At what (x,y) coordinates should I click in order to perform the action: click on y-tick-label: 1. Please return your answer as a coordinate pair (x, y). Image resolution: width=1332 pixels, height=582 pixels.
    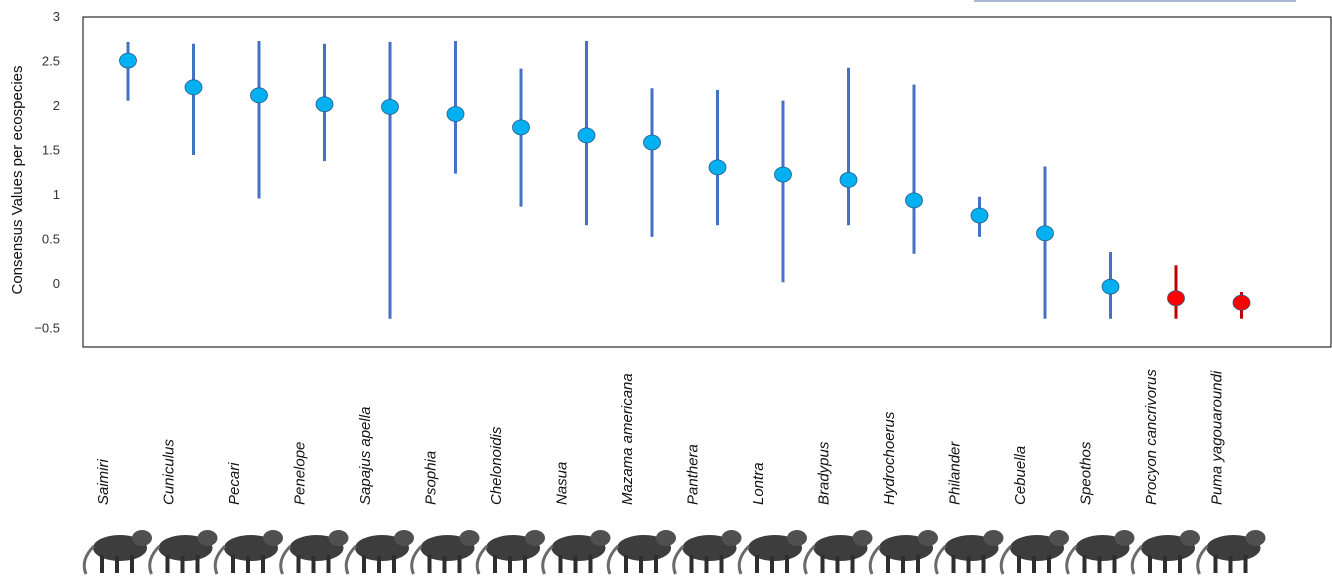
    Looking at the image, I should click on (56, 194).